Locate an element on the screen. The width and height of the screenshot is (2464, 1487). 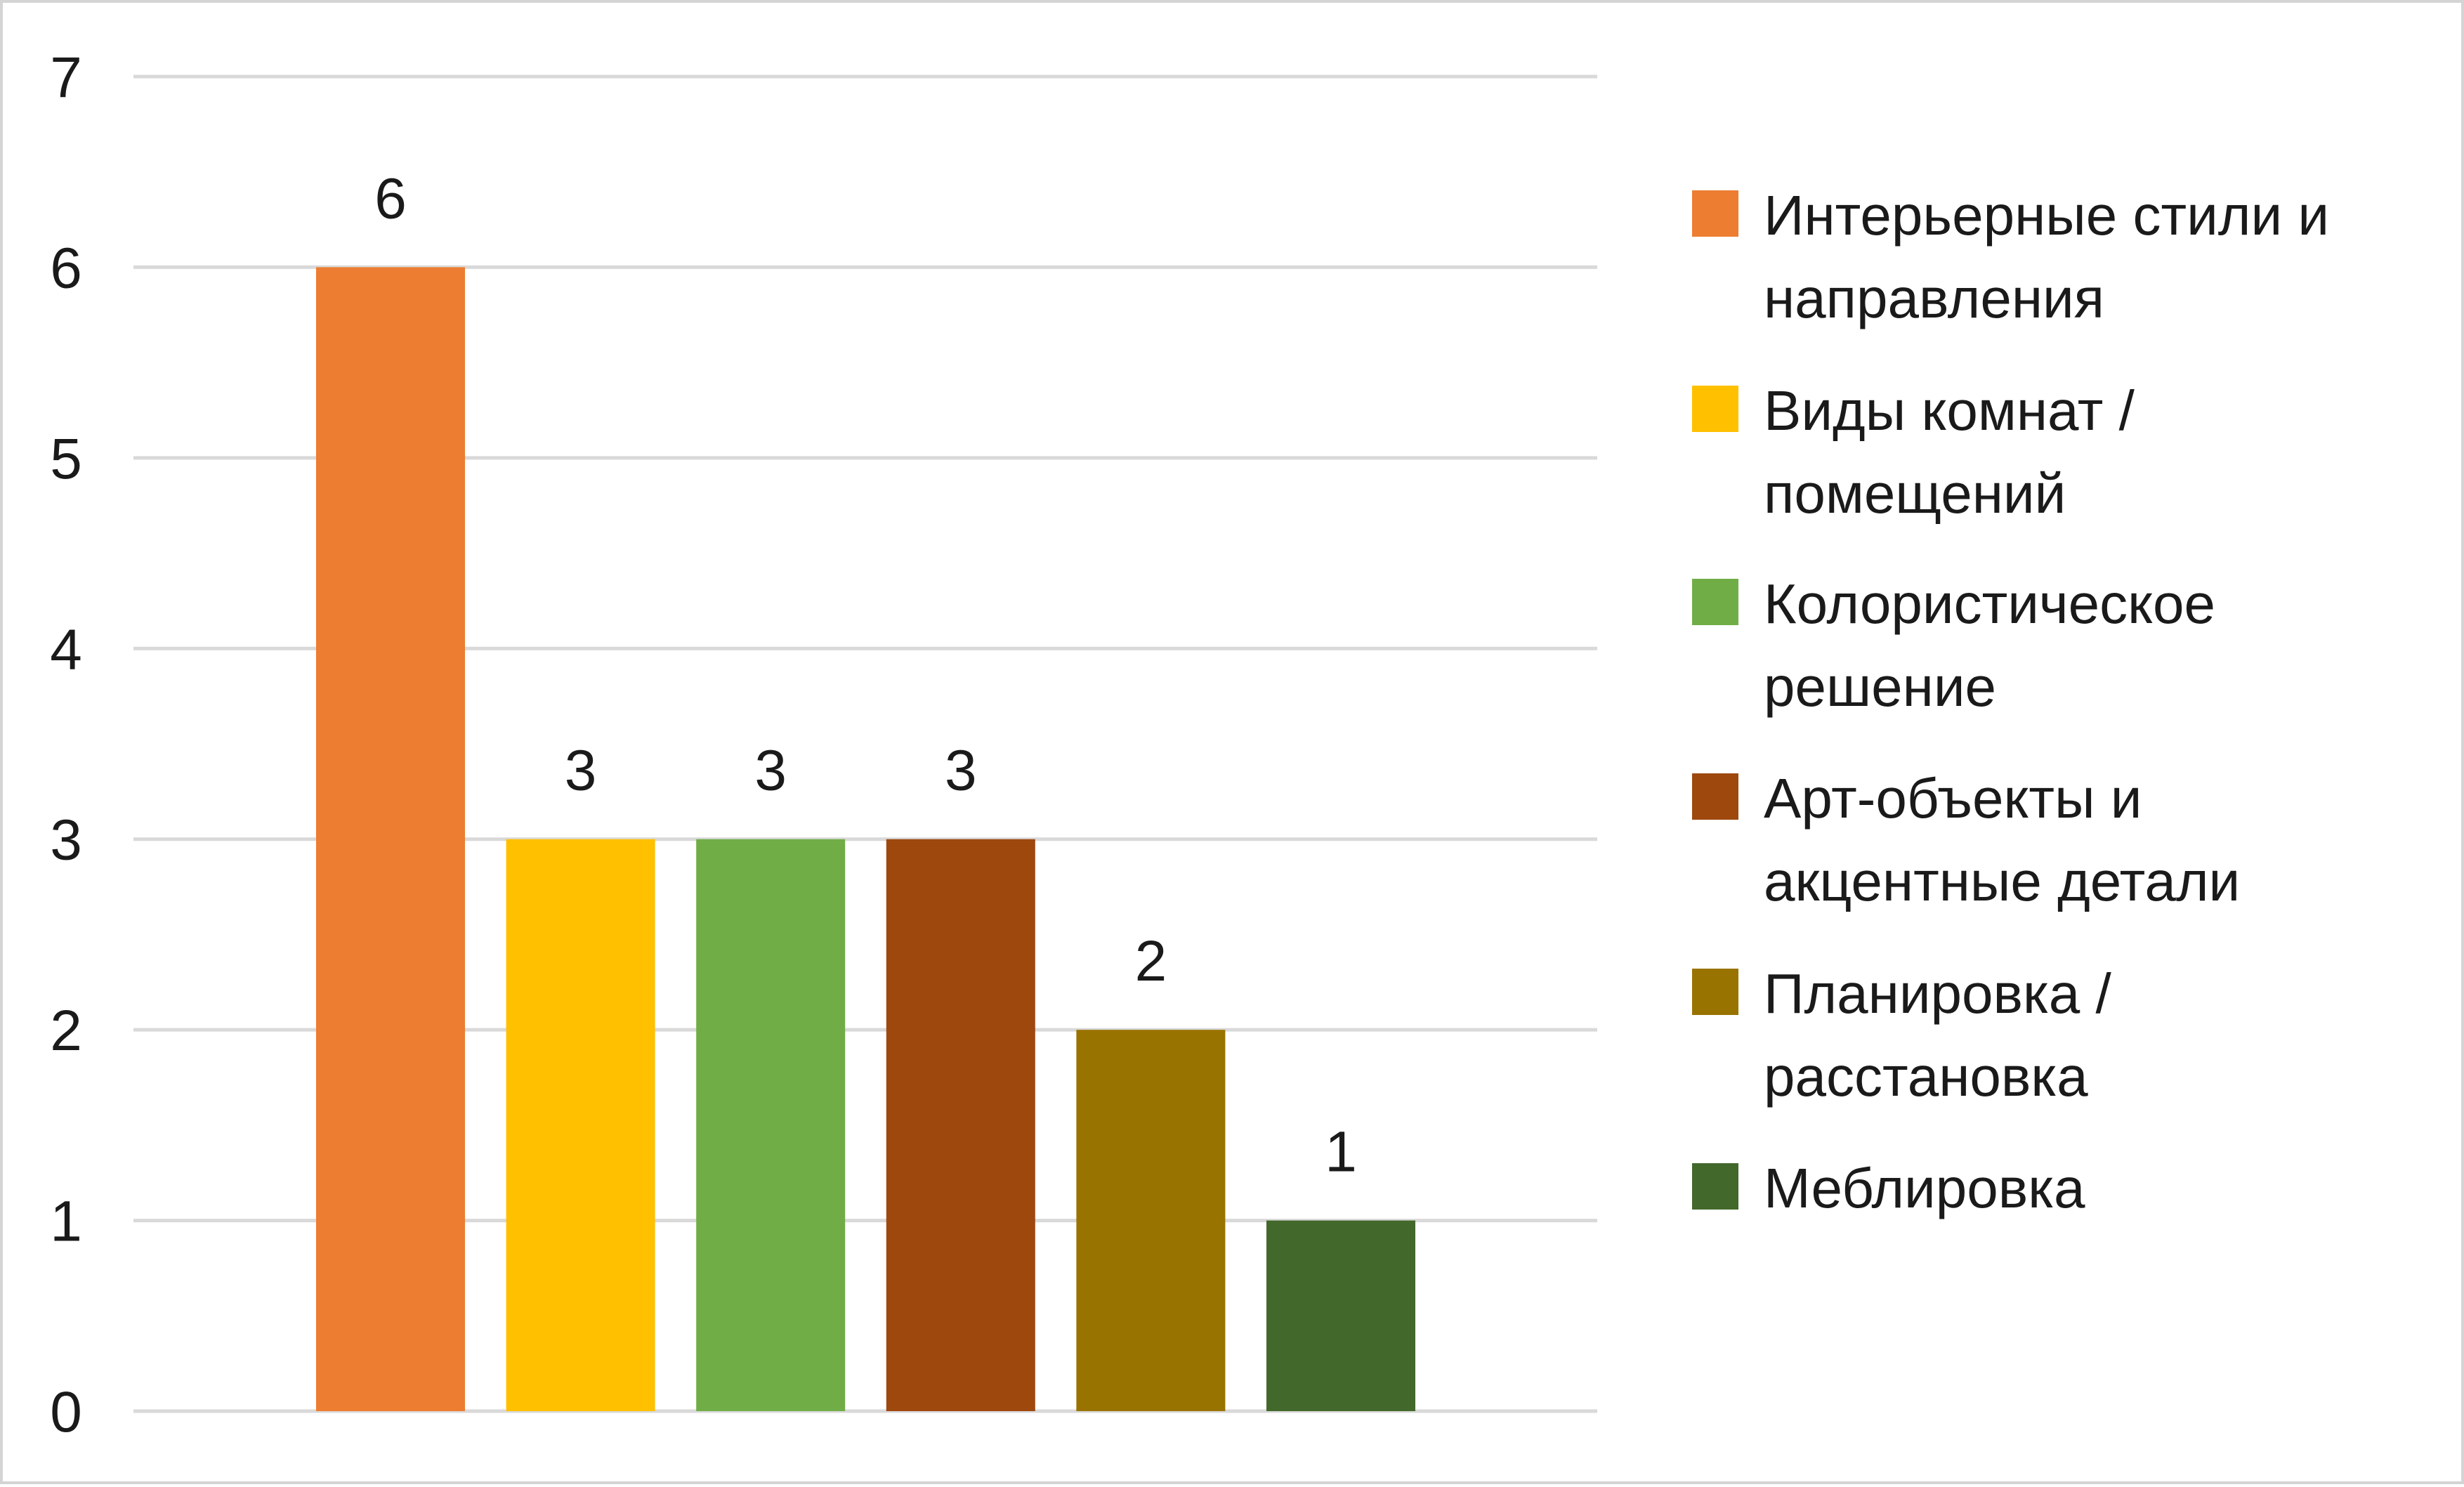
data-label: 6 is located at coordinates (390, 198).